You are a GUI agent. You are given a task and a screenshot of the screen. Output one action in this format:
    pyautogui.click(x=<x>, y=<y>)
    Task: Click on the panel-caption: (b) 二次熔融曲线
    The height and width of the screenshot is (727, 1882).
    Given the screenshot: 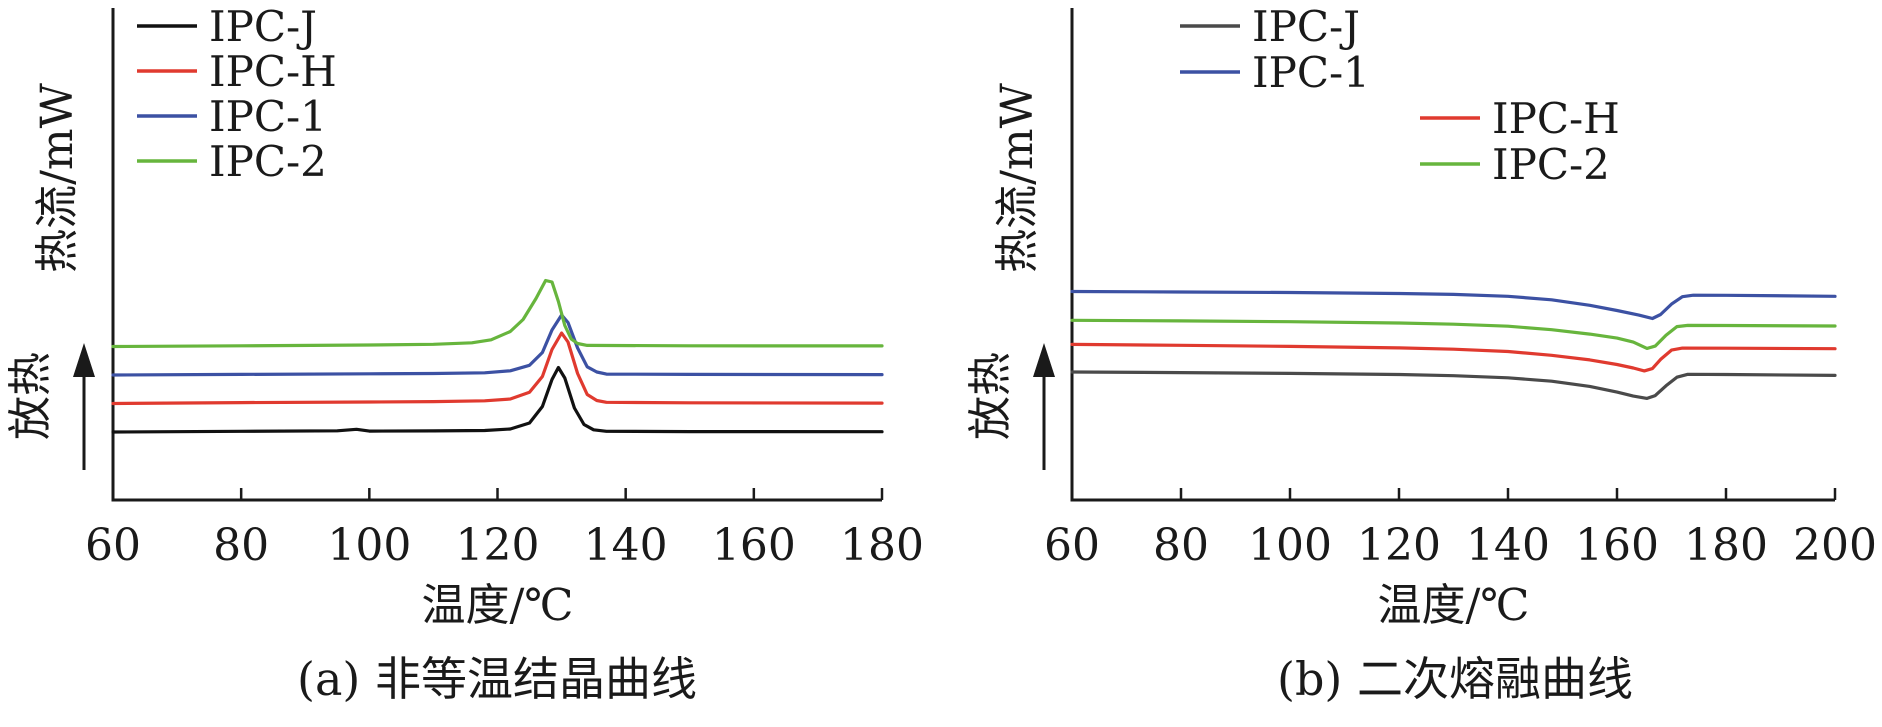 What is the action you would take?
    pyautogui.click(x=1455, y=679)
    